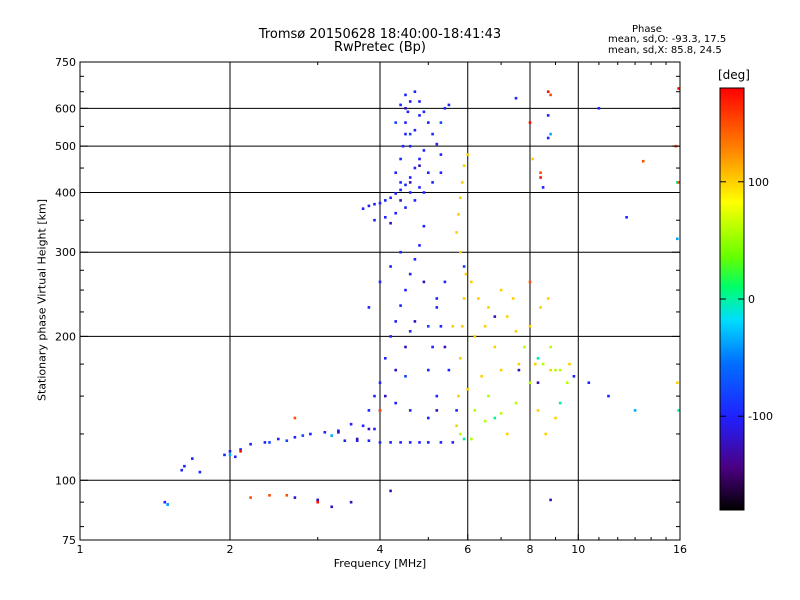  What do you see at coordinates (667, 39) in the screenshot?
I see `phase-stats-o: mean, sd,O: -93.3, 17.5` at bounding box center [667, 39].